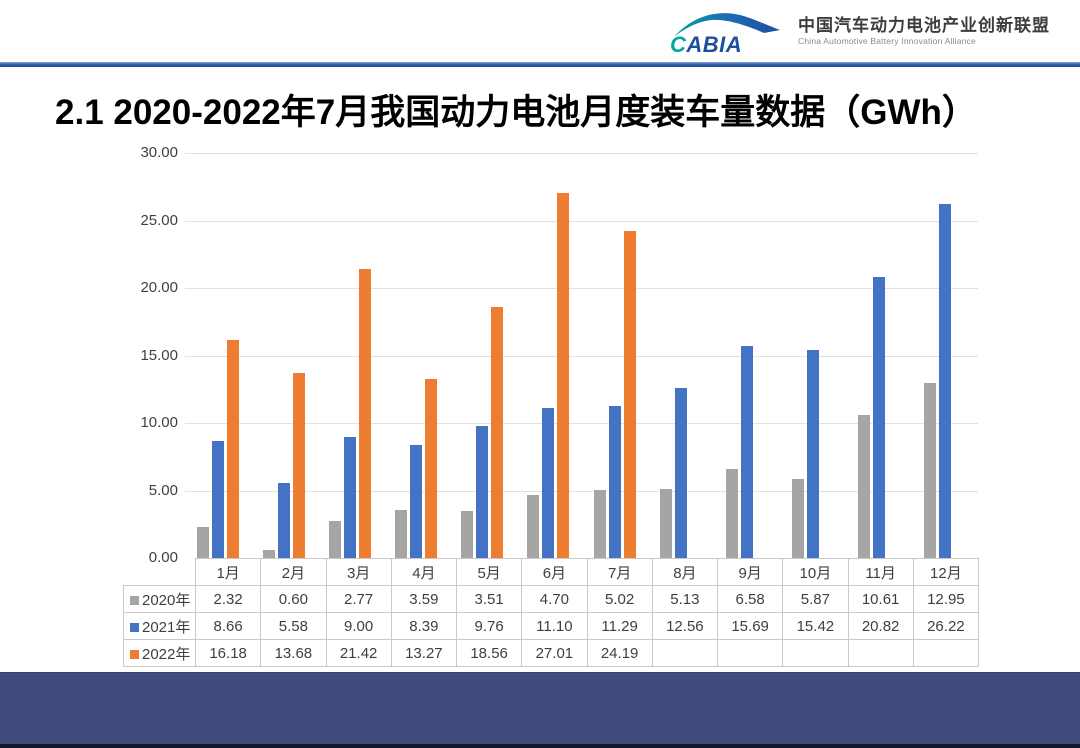 The image size is (1080, 748). What do you see at coordinates (863, 486) in the screenshot?
I see `bar-2020年-11月` at bounding box center [863, 486].